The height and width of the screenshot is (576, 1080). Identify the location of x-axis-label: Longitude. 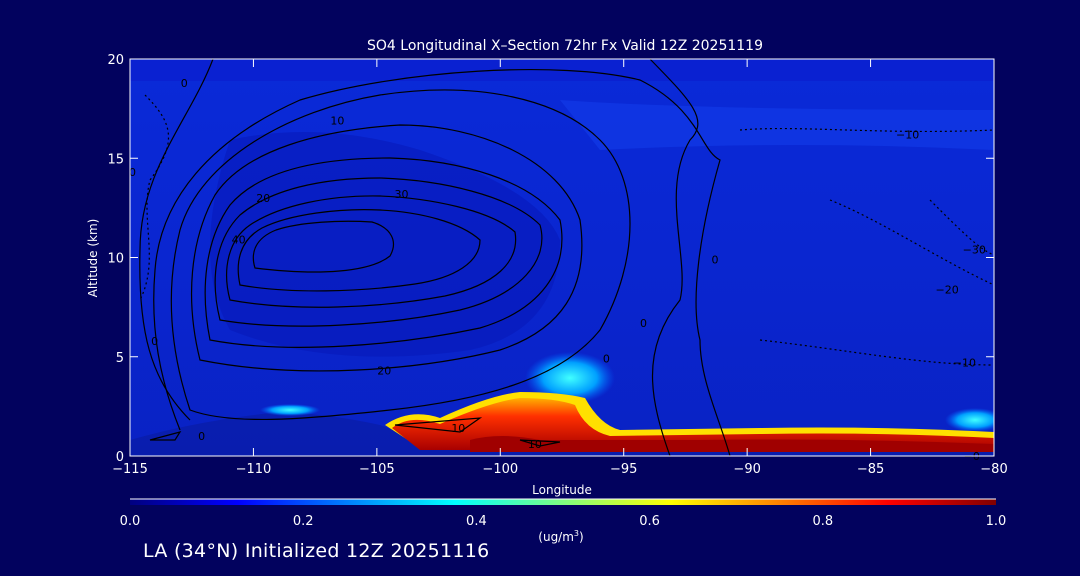
(562, 490).